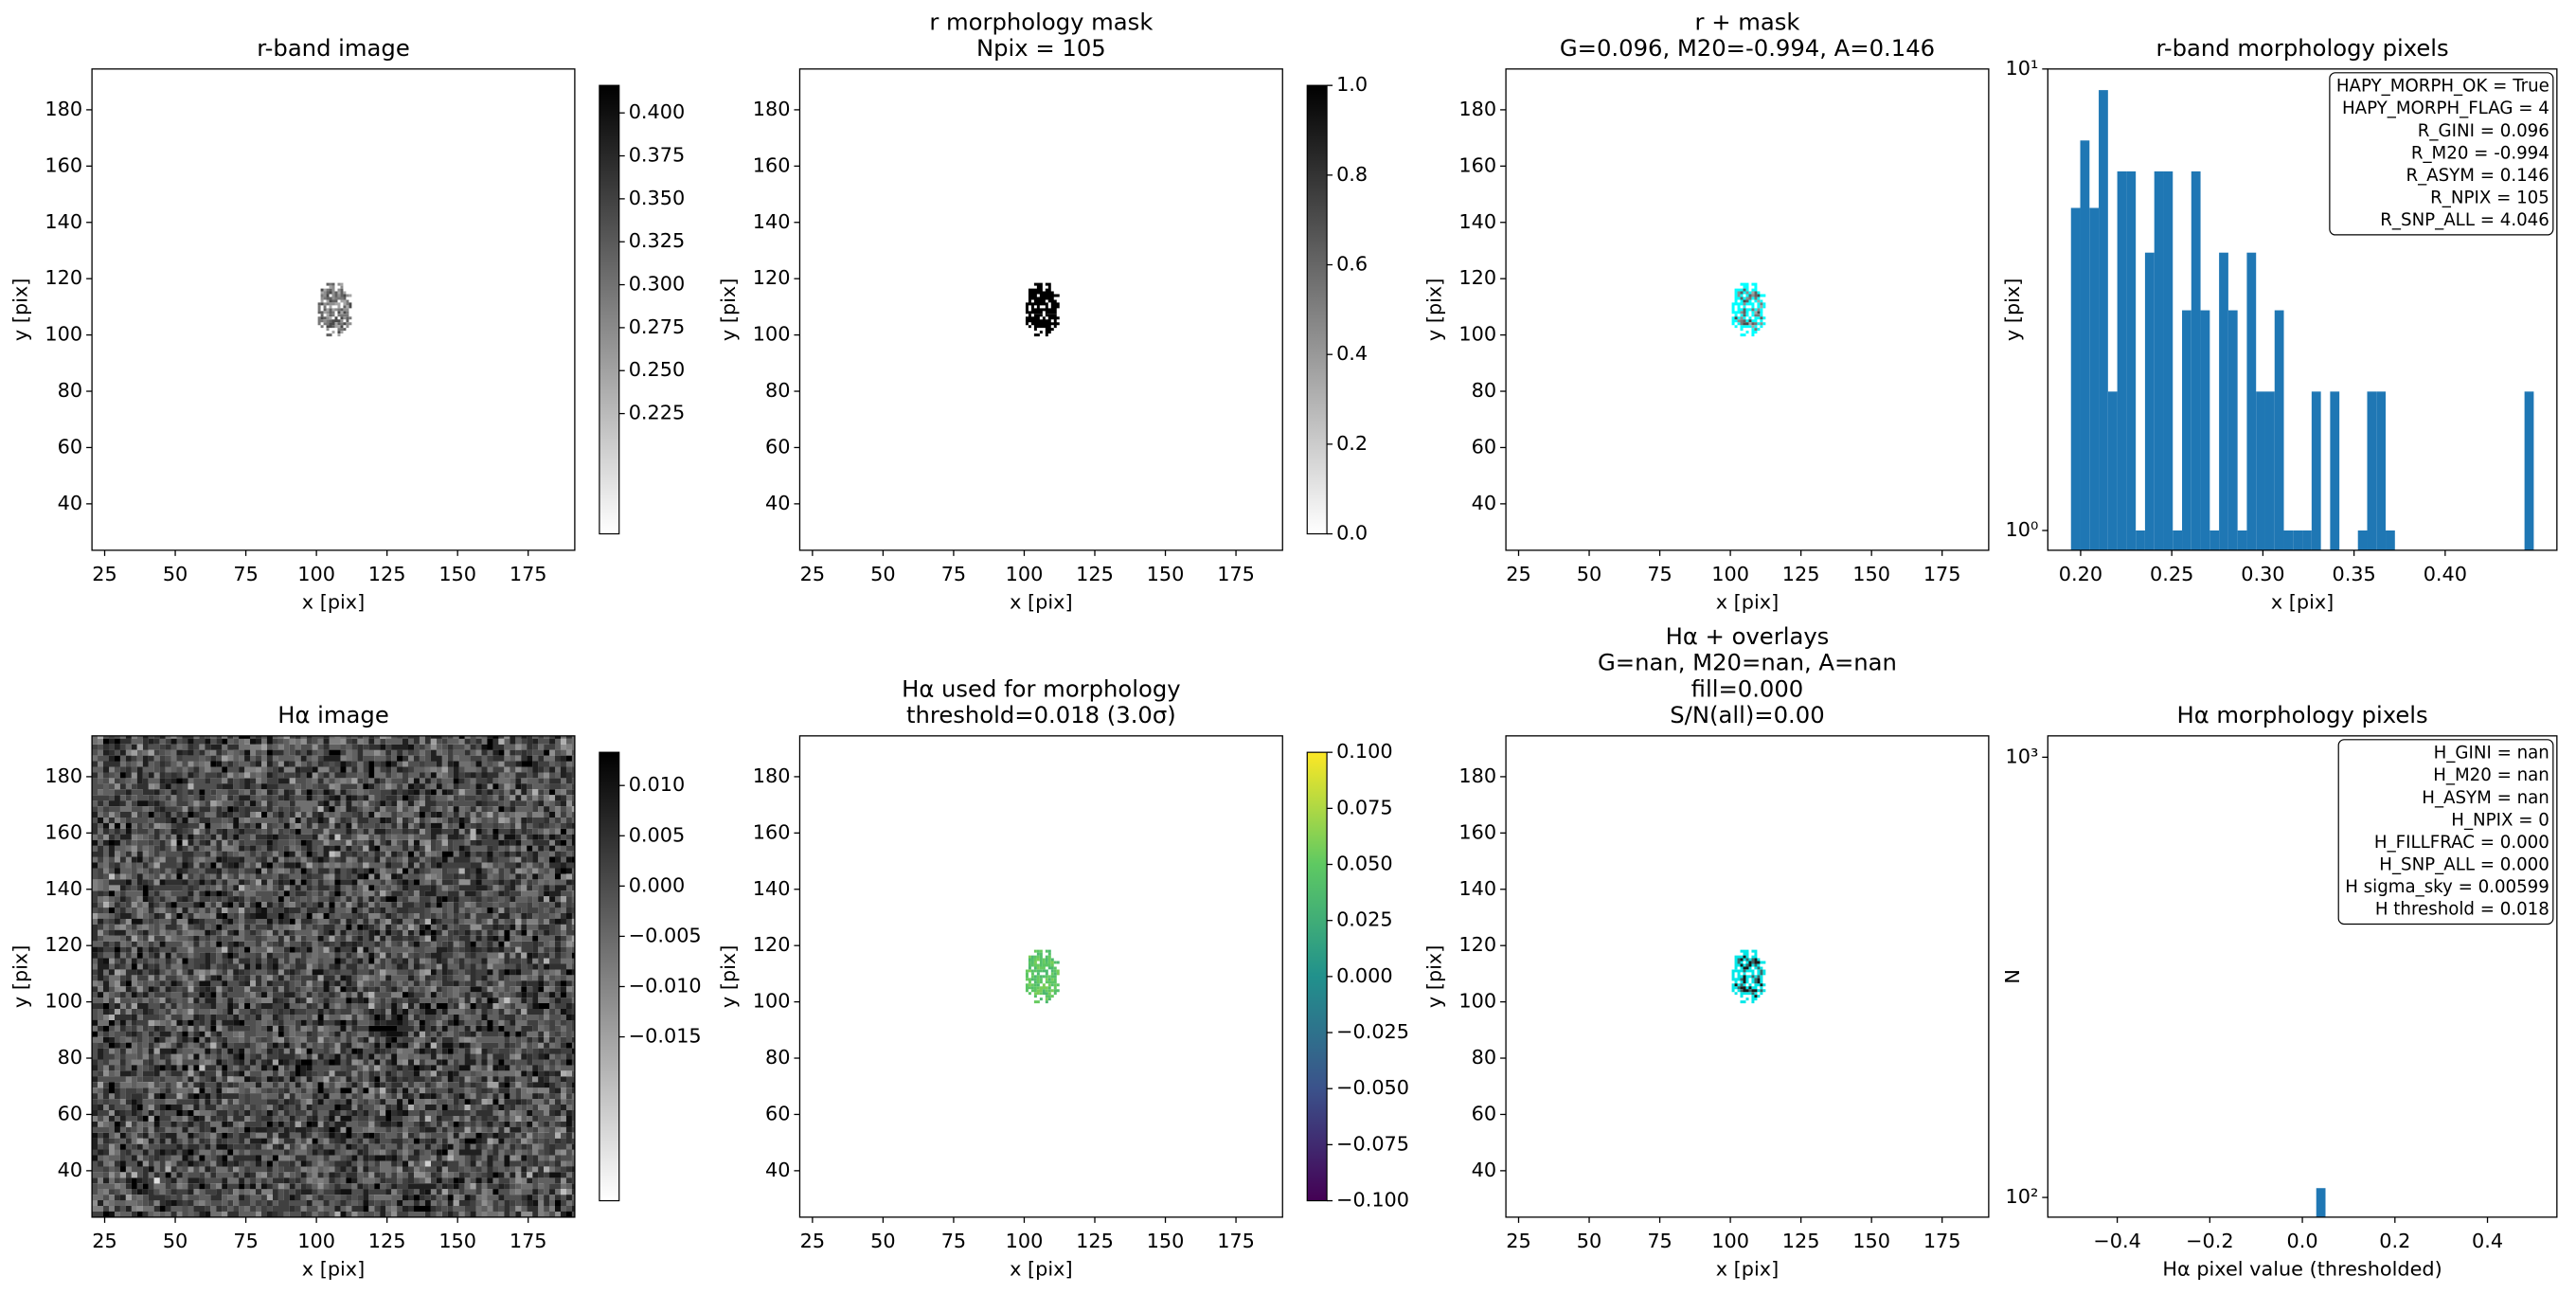 The height and width of the screenshot is (1294, 2576). I want to click on annotation-frame, so click(2445, 832).